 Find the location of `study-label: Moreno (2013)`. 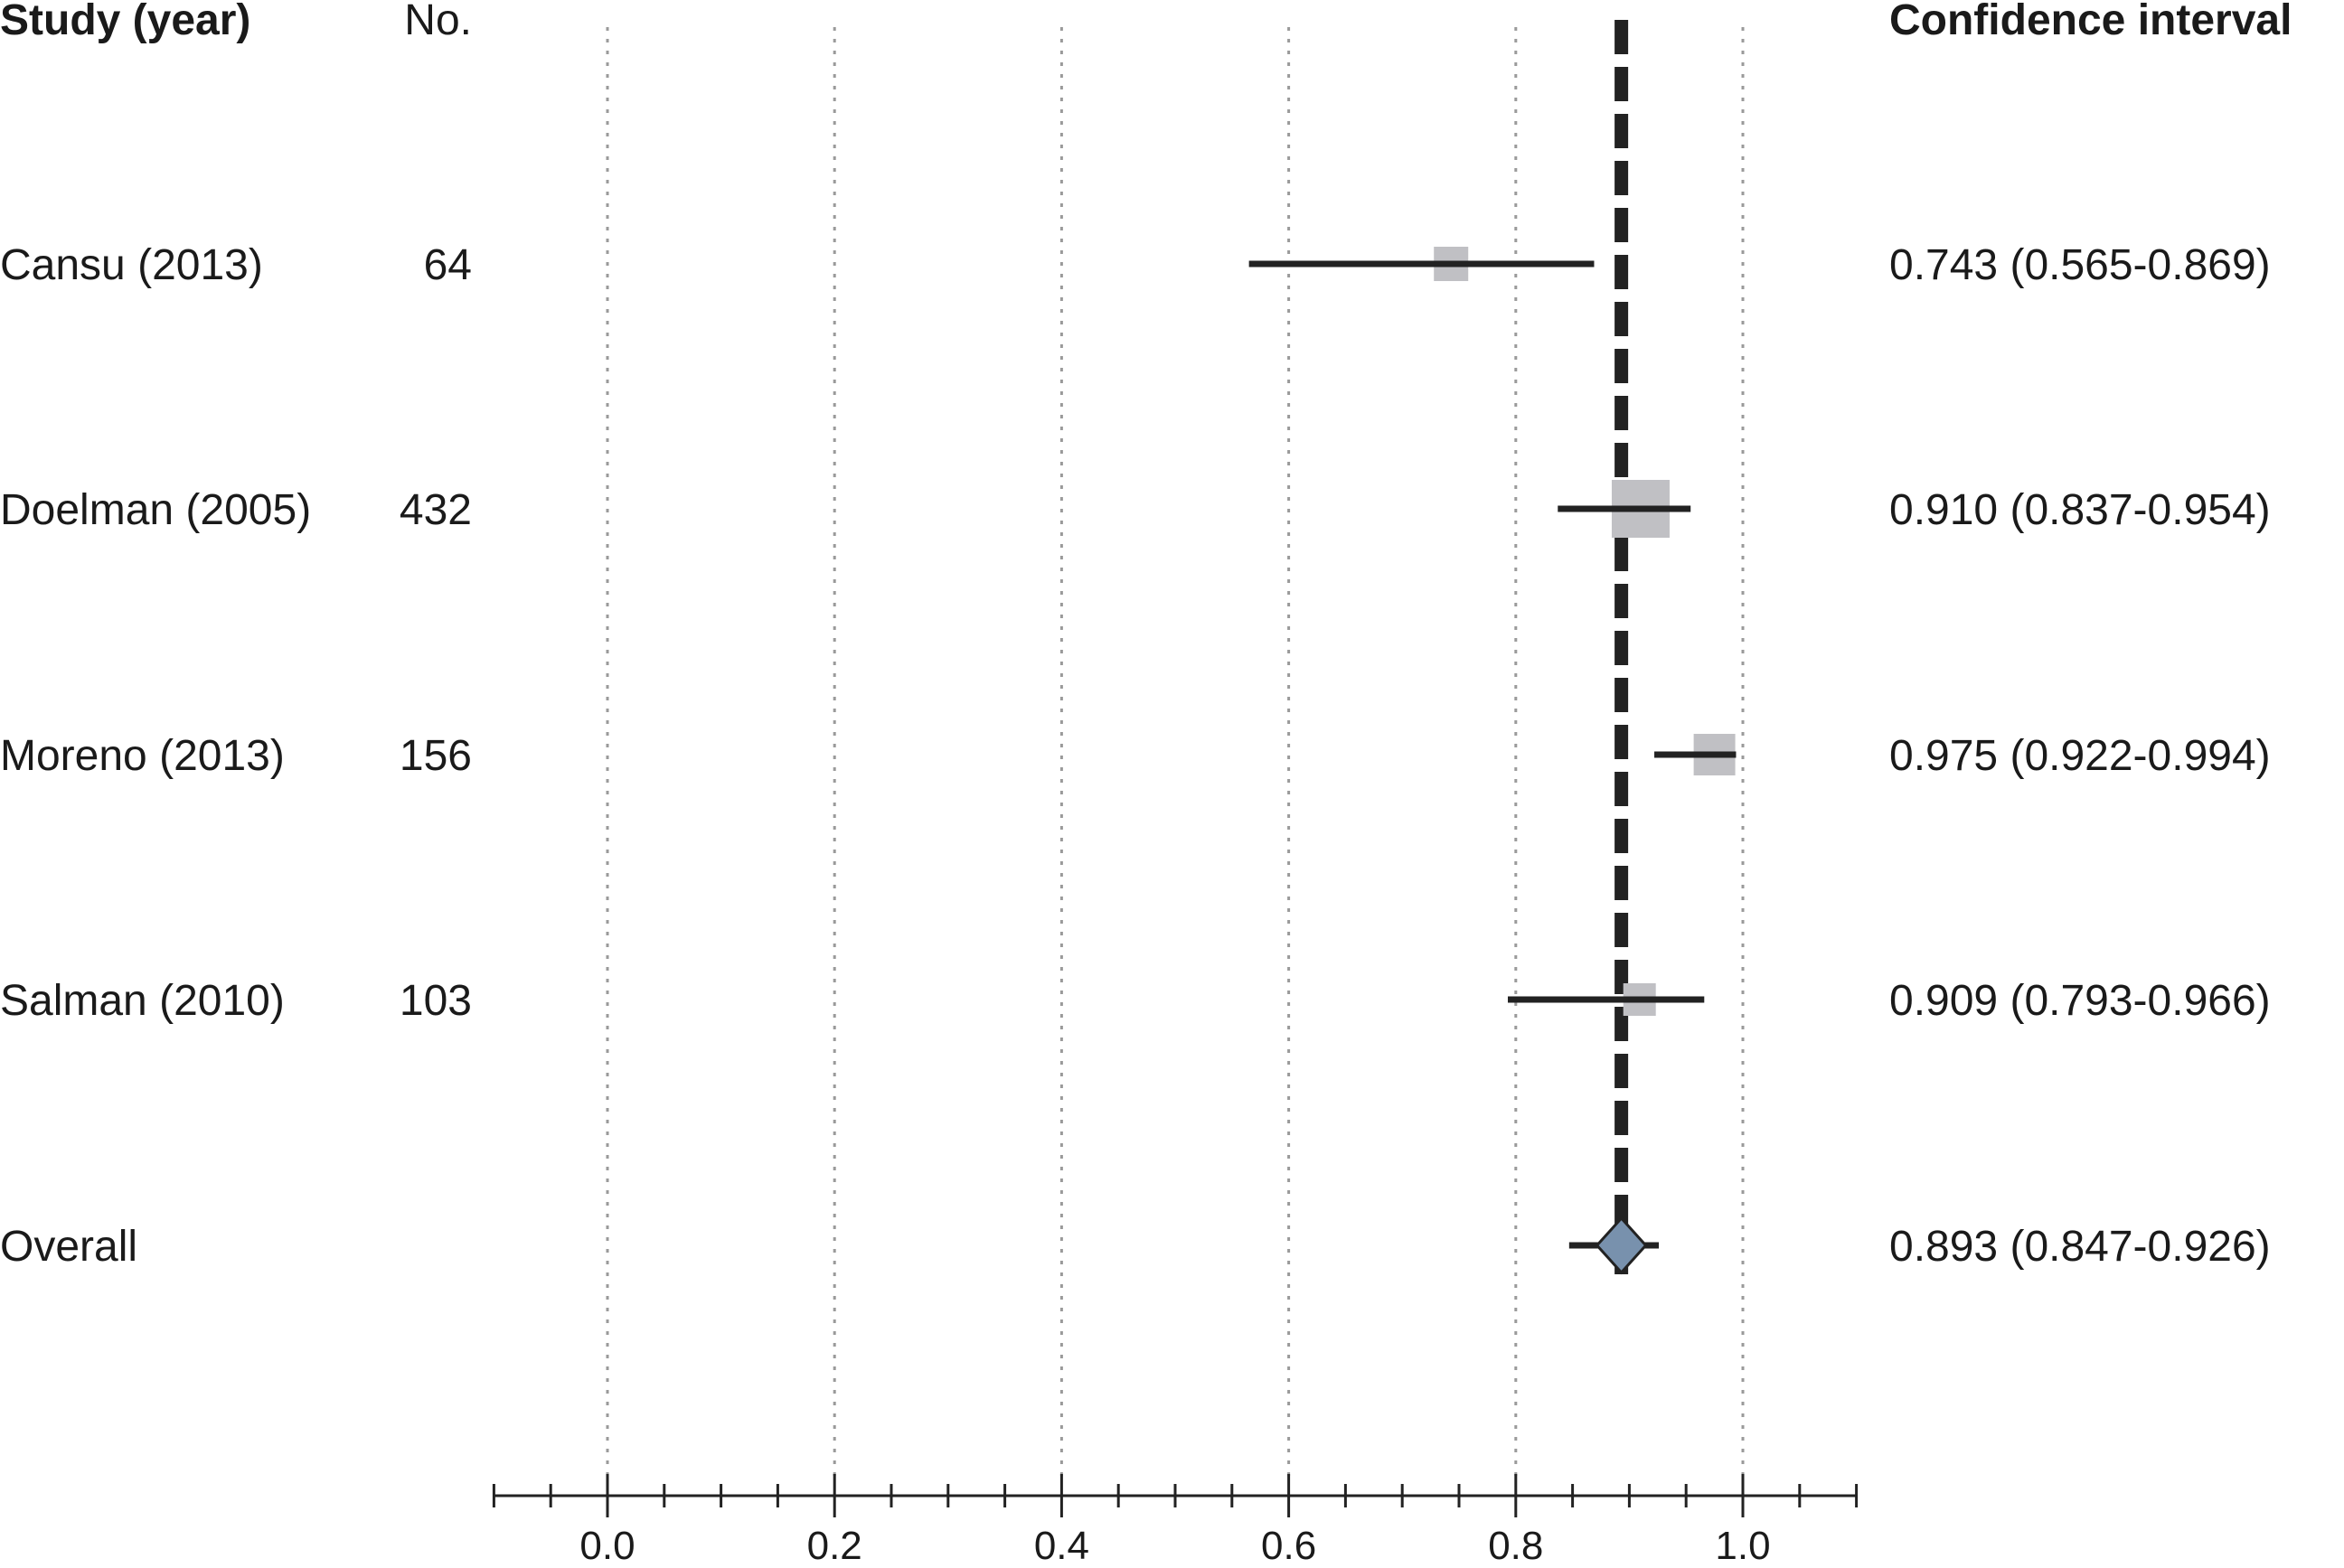

study-label: Moreno (2013) is located at coordinates (142, 756).